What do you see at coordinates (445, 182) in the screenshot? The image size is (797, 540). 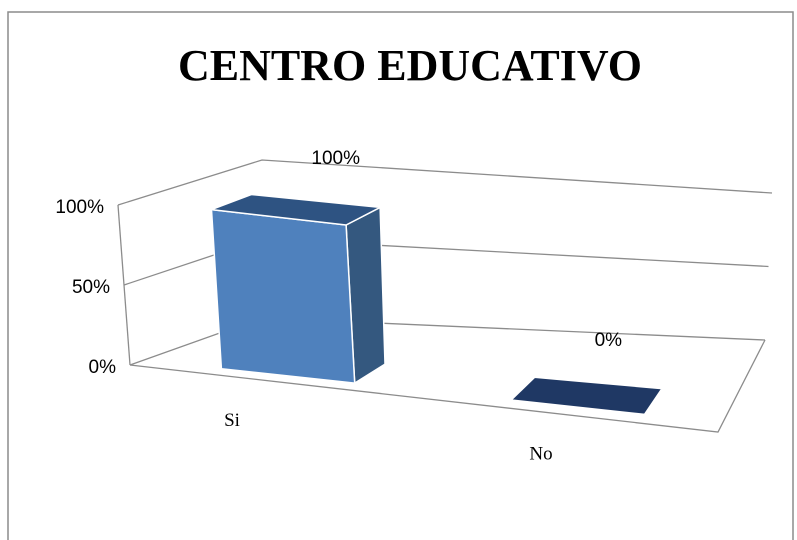 I see `grid-line` at bounding box center [445, 182].